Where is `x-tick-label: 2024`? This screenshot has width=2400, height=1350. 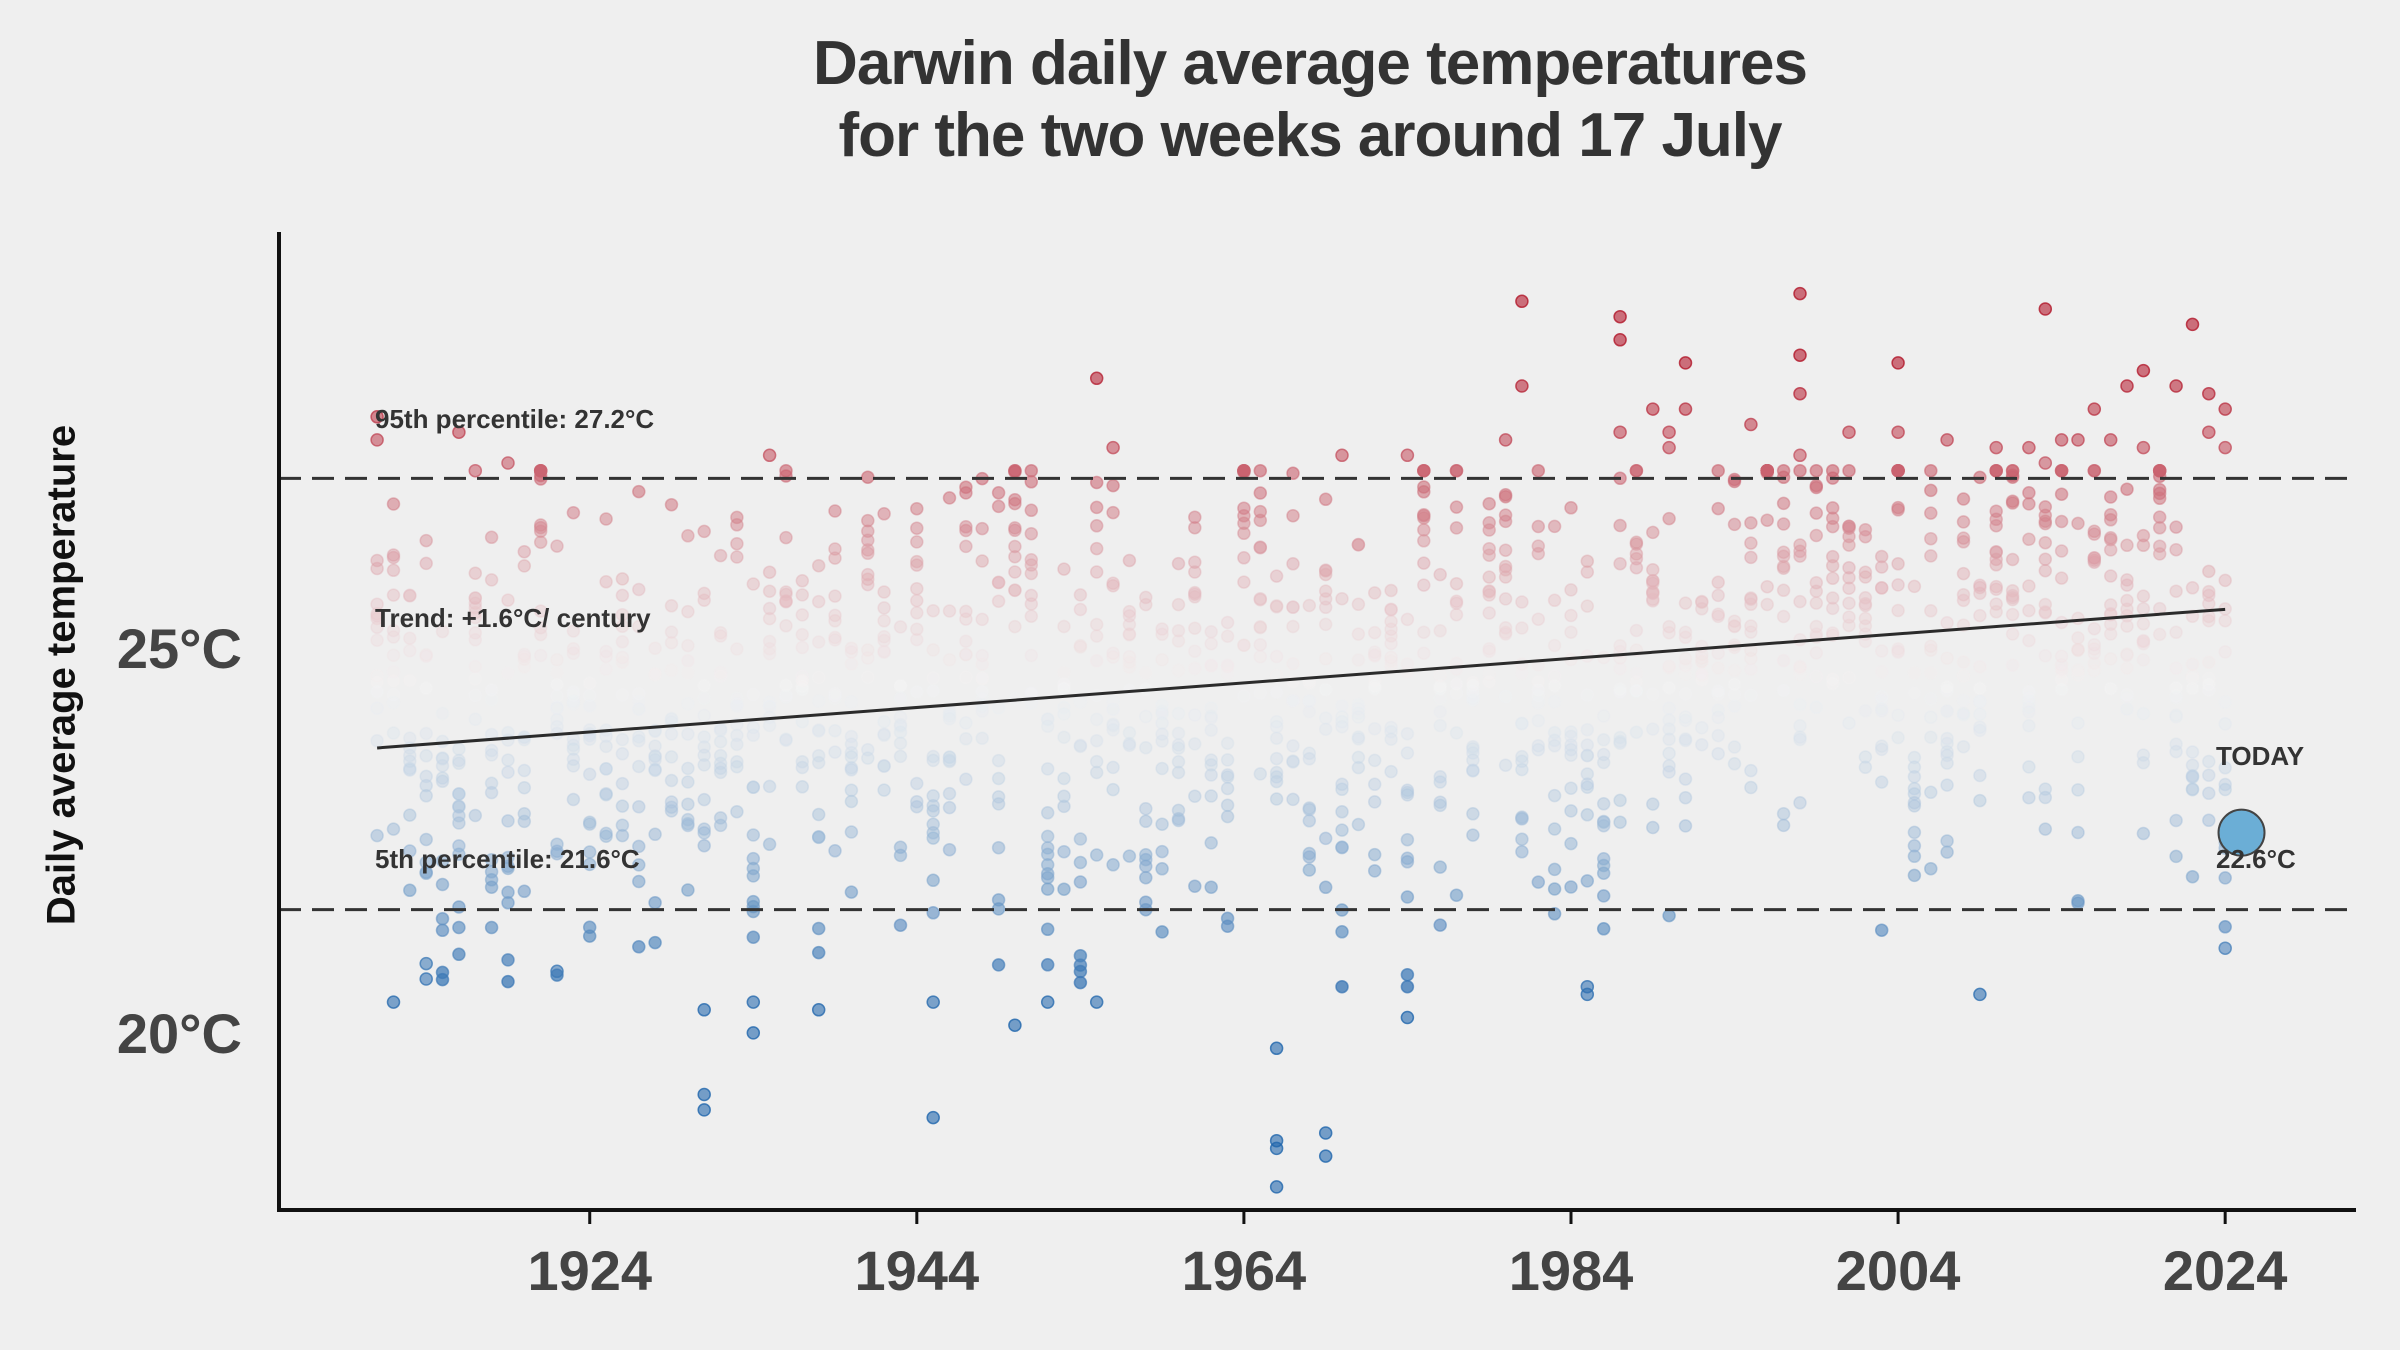 x-tick-label: 2024 is located at coordinates (2225, 1270).